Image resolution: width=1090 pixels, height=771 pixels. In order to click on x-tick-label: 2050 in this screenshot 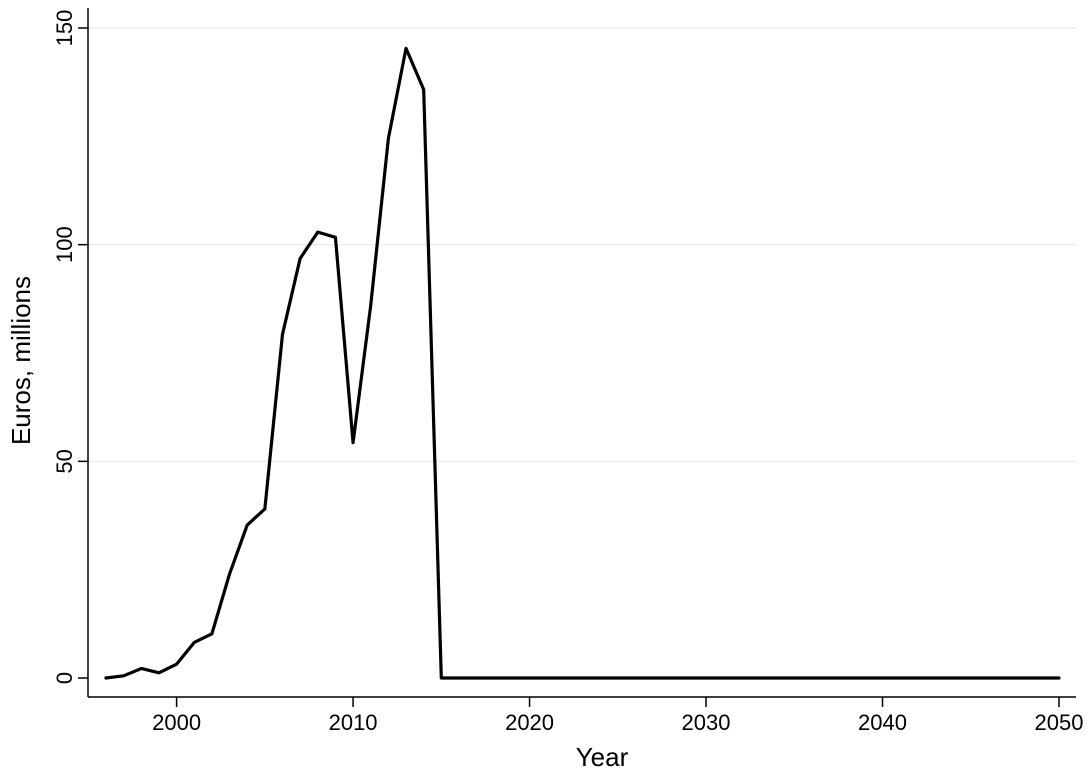, I will do `click(1059, 722)`.